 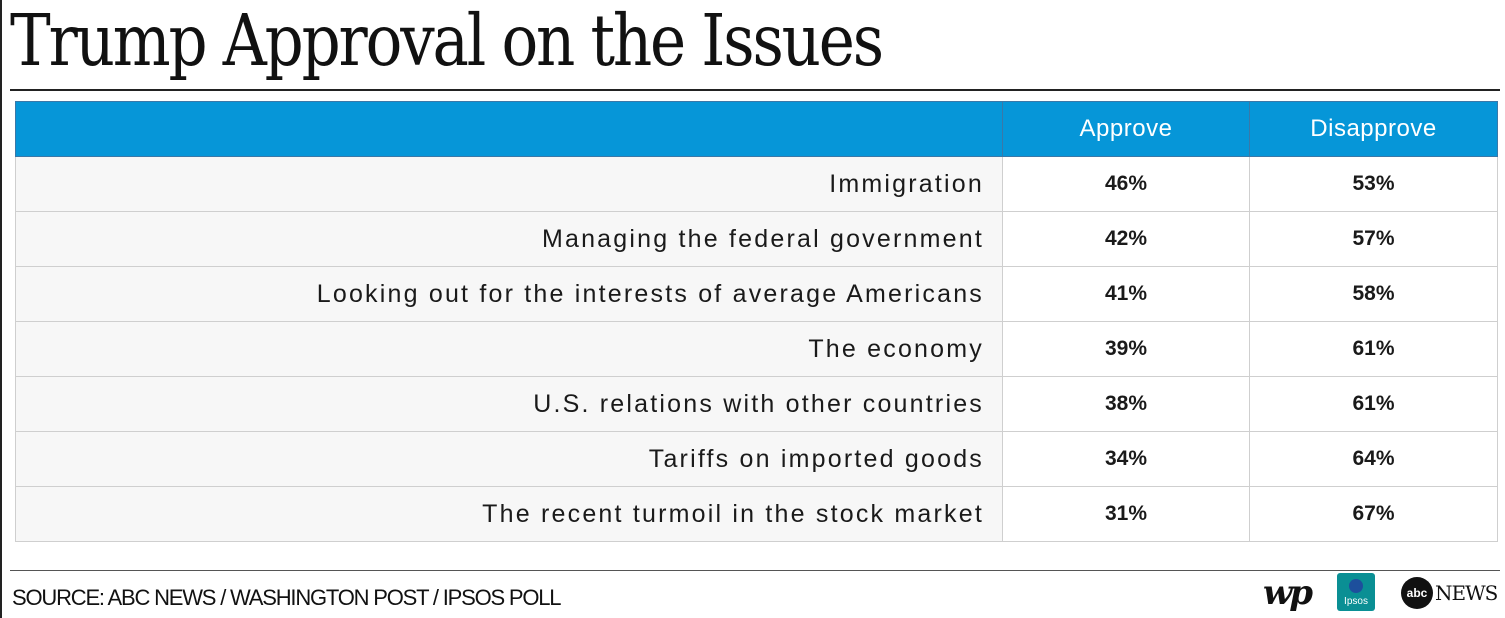 I want to click on table-row: Tariffs on imported goods 34% 64%, so click(x=756, y=459).